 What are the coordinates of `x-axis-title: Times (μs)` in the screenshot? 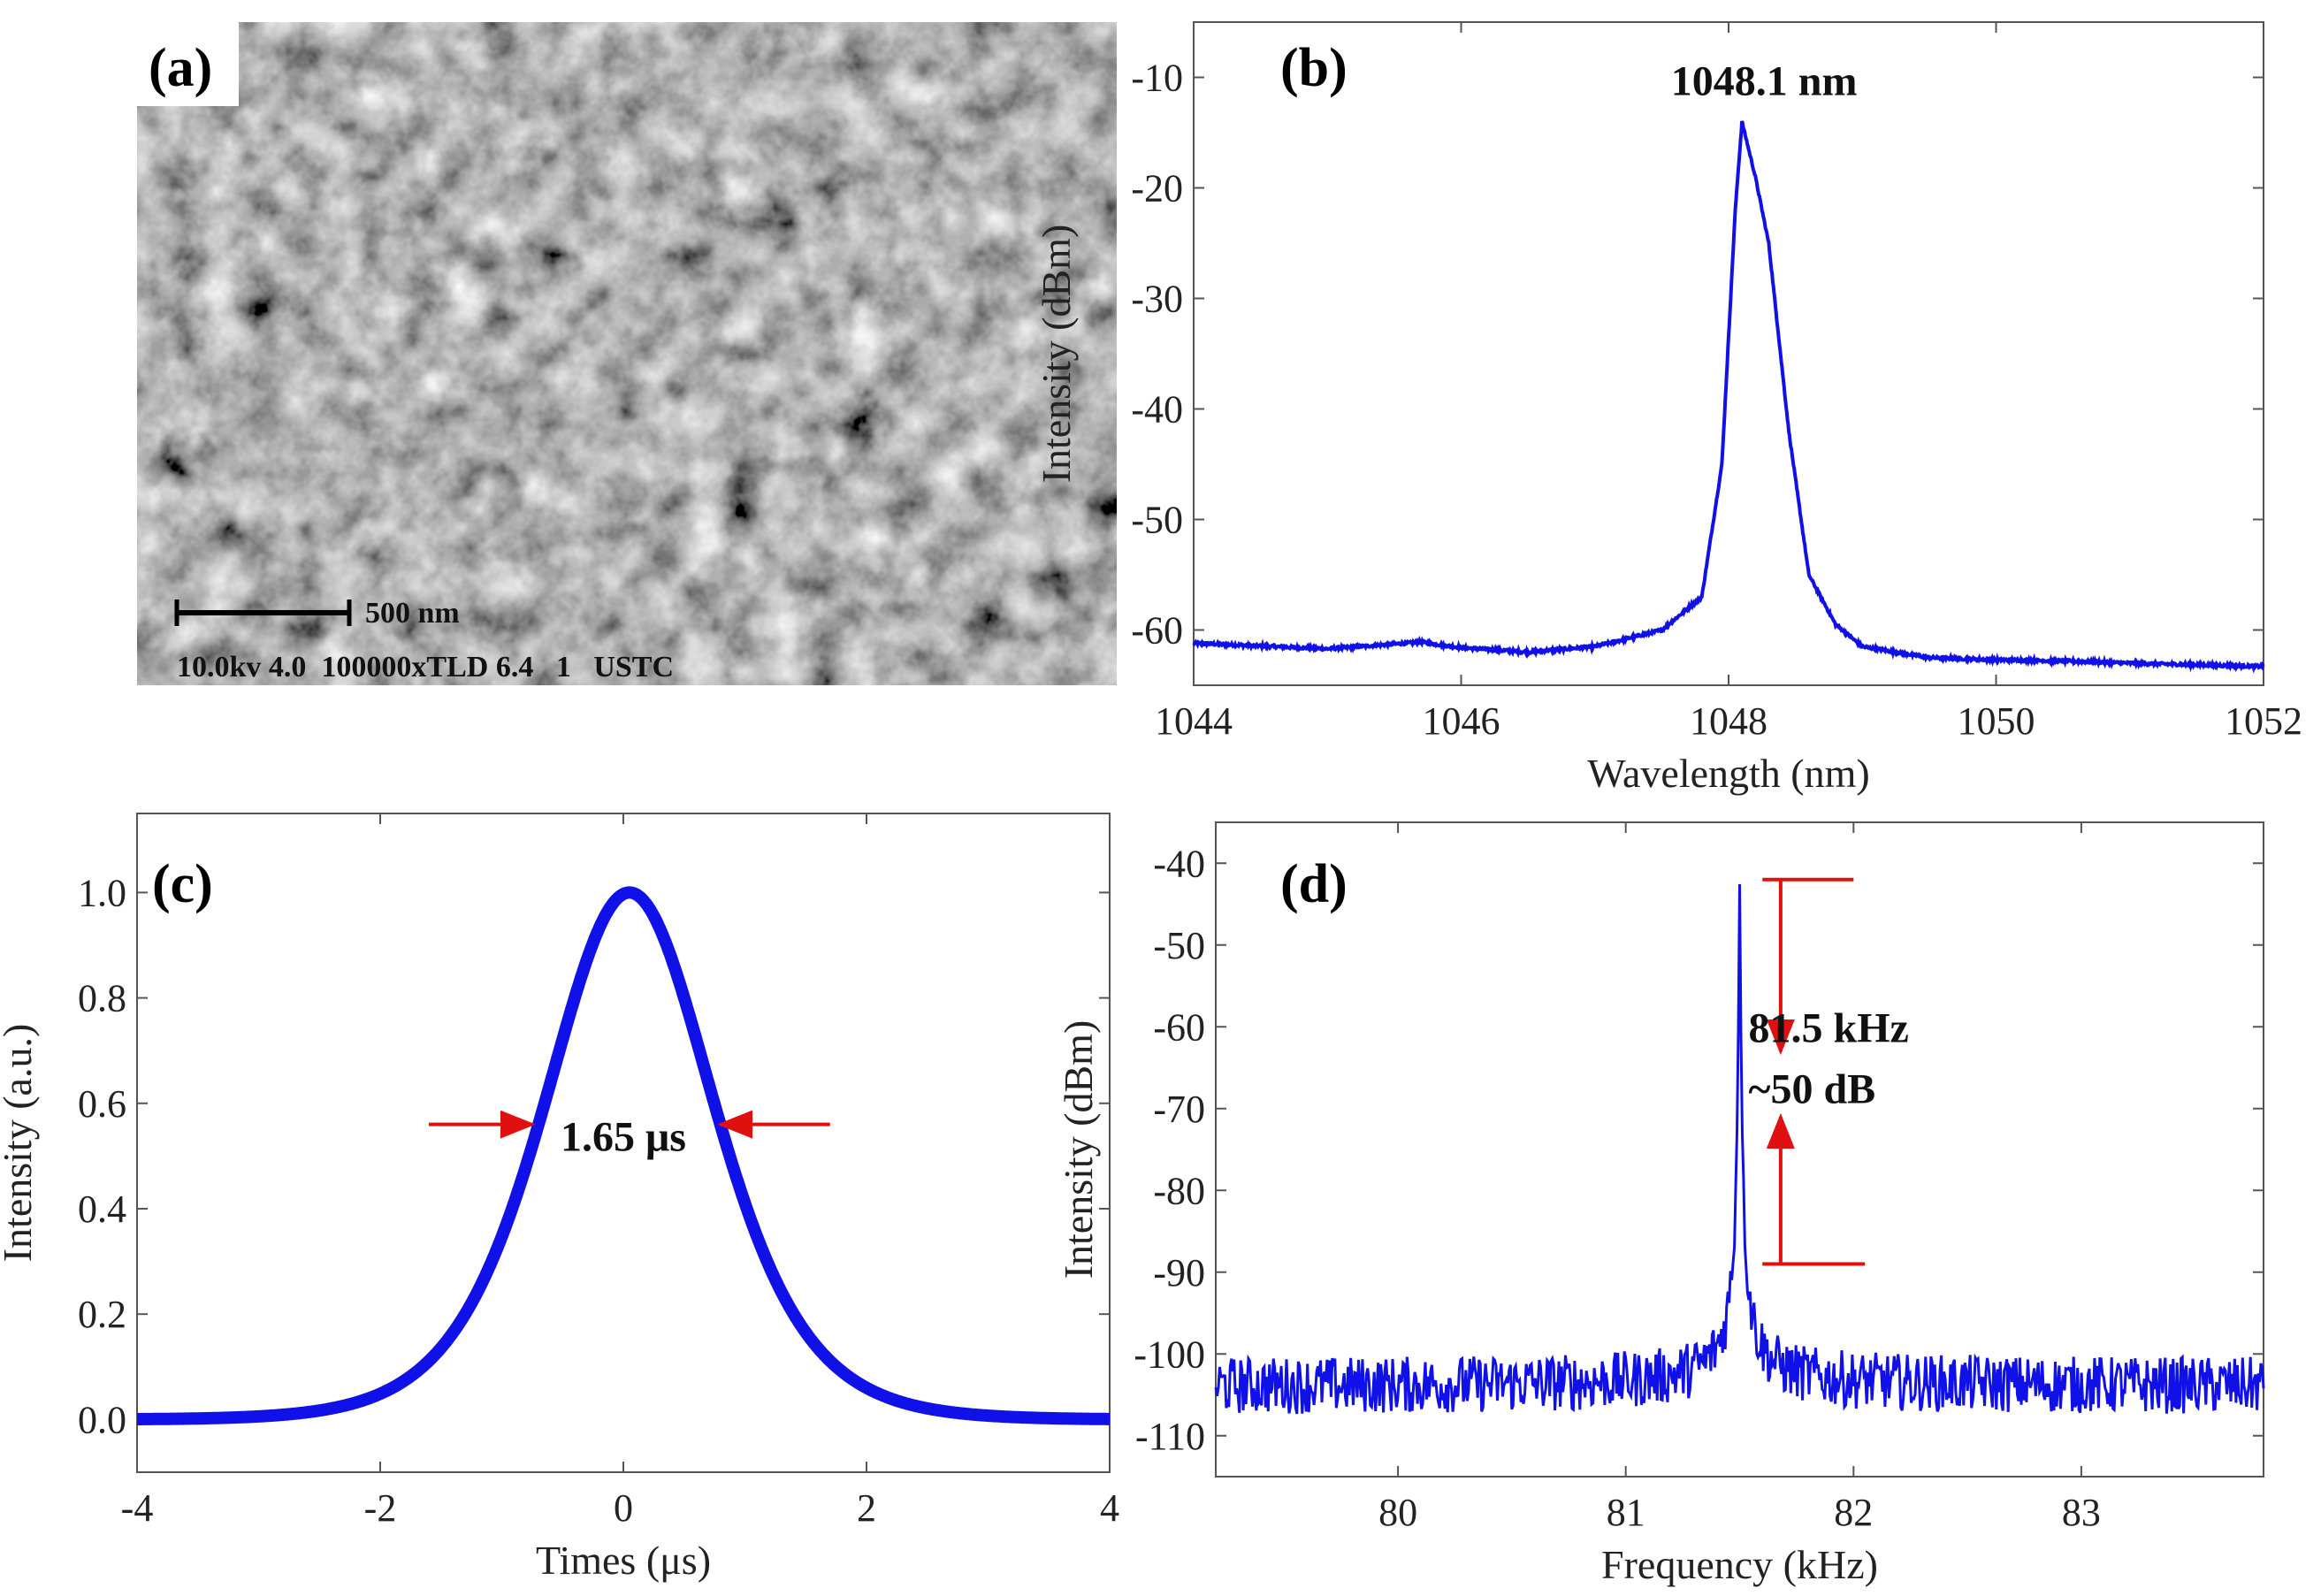 It's located at (624, 1560).